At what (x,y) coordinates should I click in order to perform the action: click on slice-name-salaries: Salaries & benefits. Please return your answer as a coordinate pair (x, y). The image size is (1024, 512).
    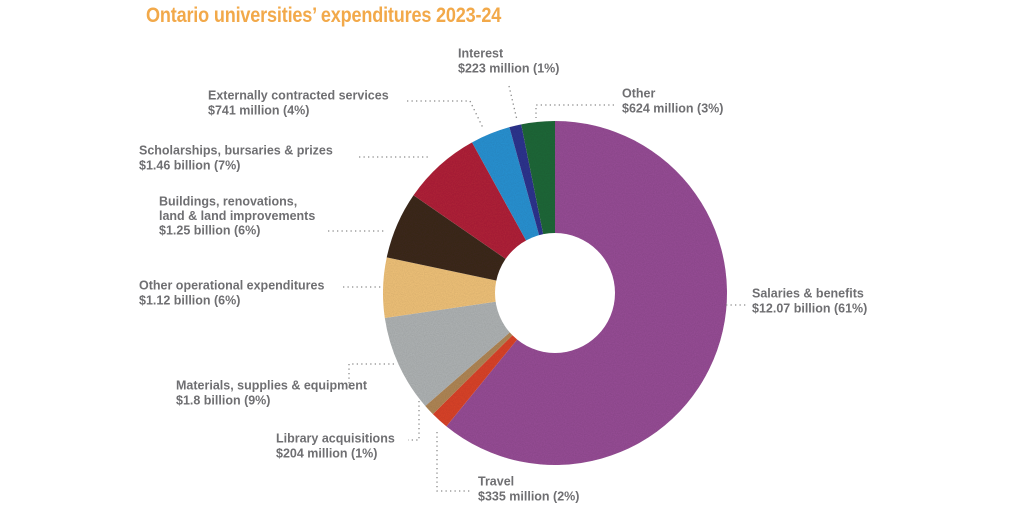
    Looking at the image, I should click on (808, 294).